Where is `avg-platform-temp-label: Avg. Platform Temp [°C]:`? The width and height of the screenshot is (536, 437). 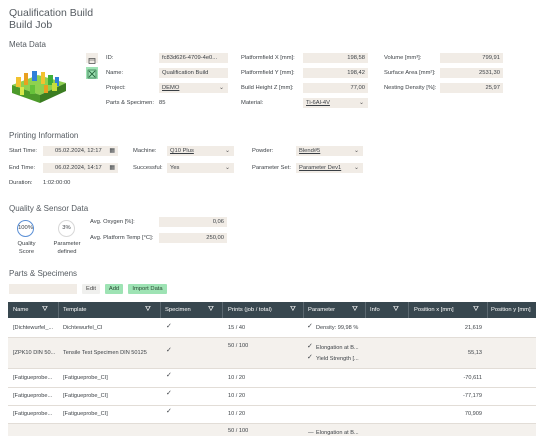 avg-platform-temp-label: Avg. Platform Temp [°C]: is located at coordinates (122, 238).